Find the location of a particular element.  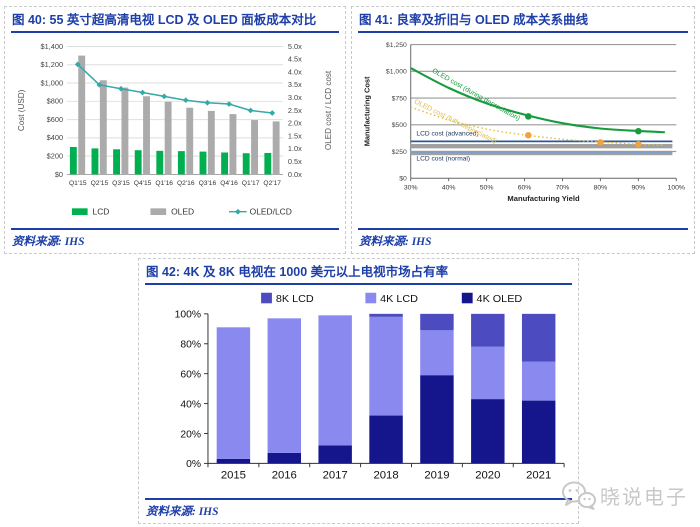

svg-text: 4K LCD is located at coordinates (399, 299).